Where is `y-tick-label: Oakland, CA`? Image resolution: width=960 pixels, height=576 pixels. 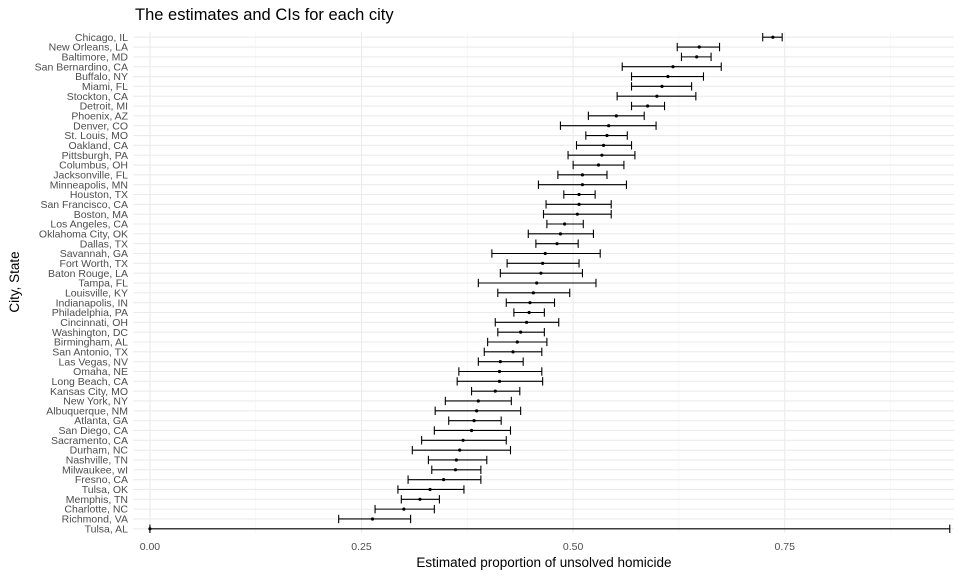
y-tick-label: Oakland, CA is located at coordinates (98, 146).